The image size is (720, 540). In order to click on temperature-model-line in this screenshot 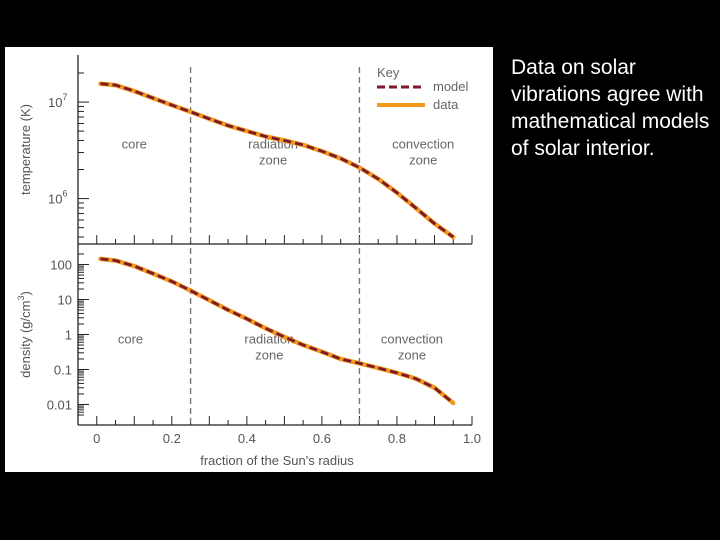, I will do `click(277, 160)`.